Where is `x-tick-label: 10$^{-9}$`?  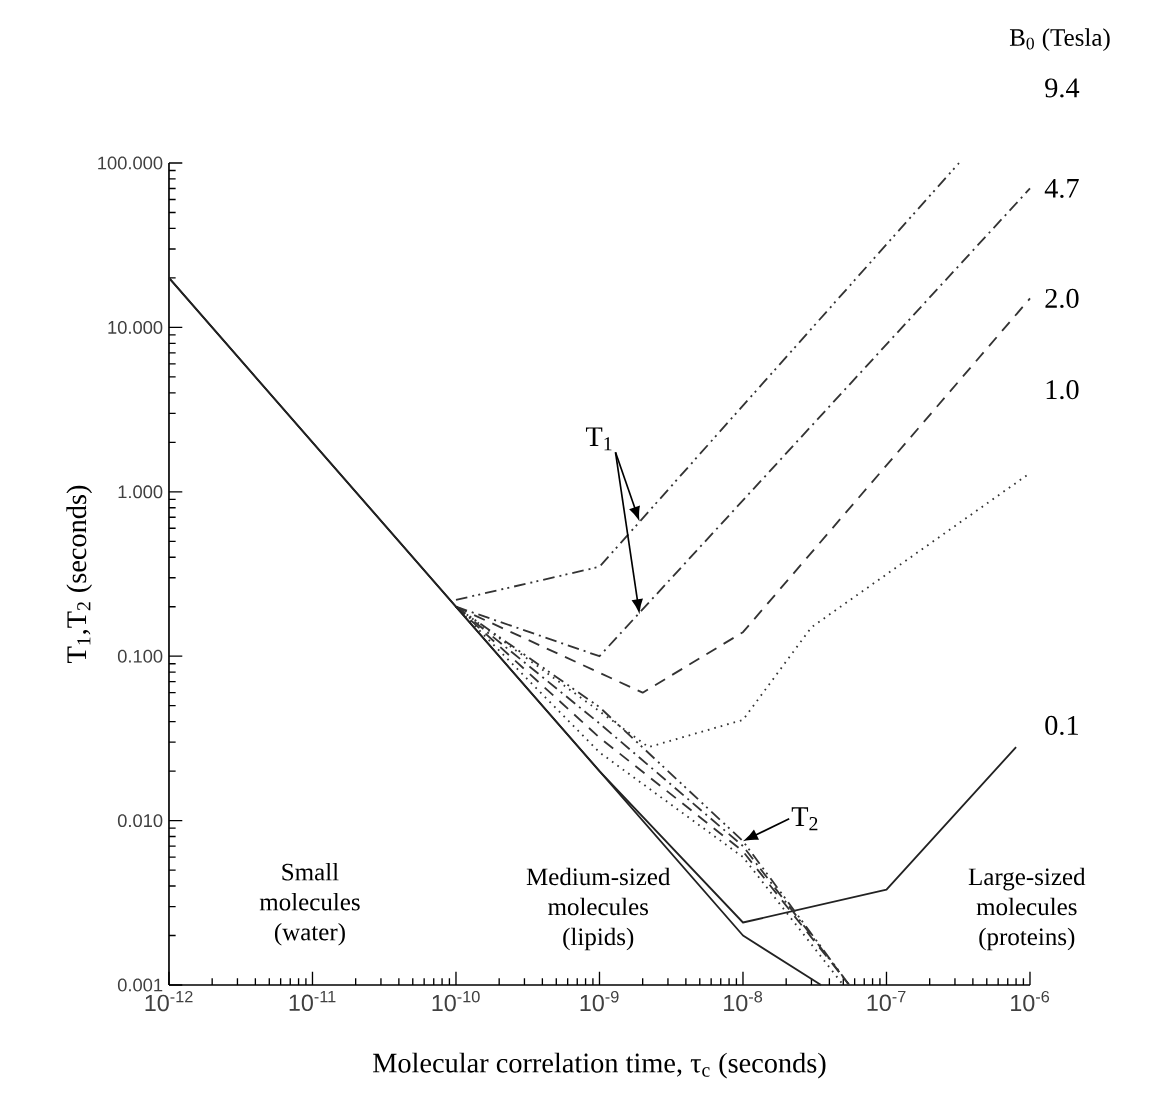
x-tick-label: 10$^{-9}$ is located at coordinates (599, 1001).